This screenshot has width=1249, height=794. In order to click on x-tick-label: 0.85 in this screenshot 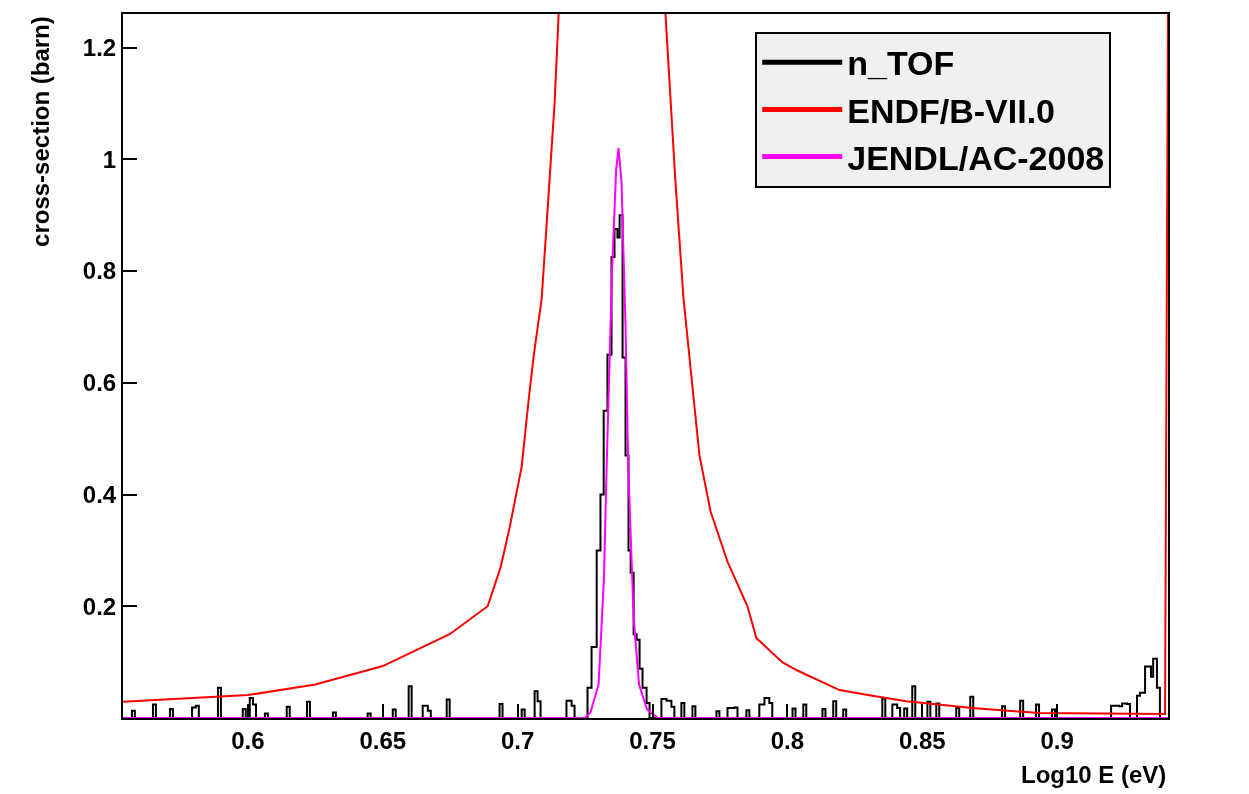, I will do `click(922, 740)`.